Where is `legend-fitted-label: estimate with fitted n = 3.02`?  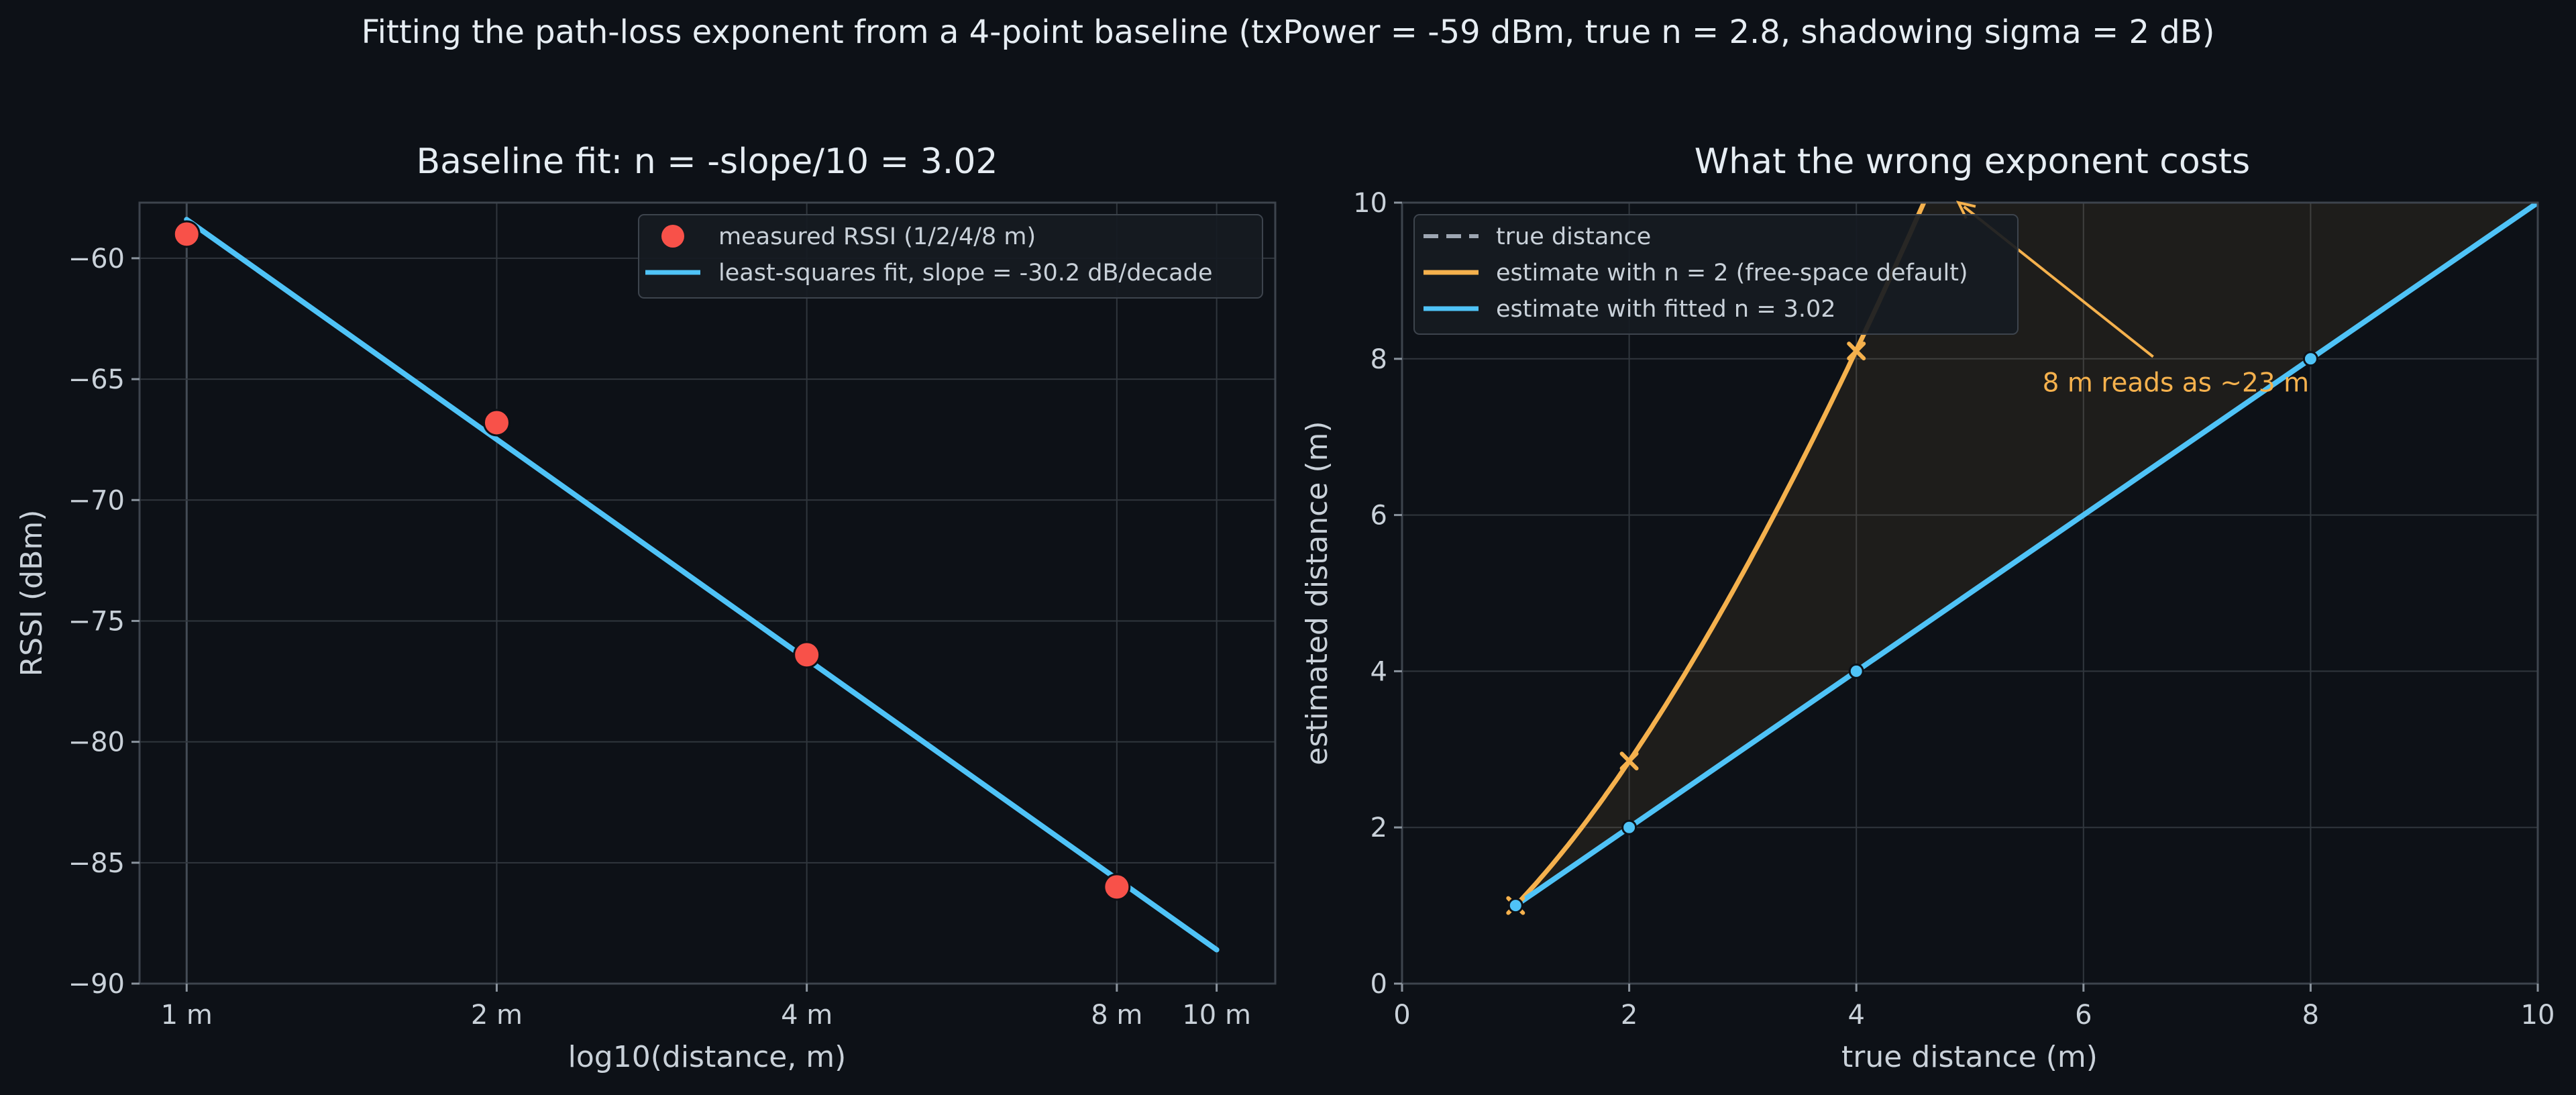 legend-fitted-label: estimate with fitted n = 3.02 is located at coordinates (1666, 309).